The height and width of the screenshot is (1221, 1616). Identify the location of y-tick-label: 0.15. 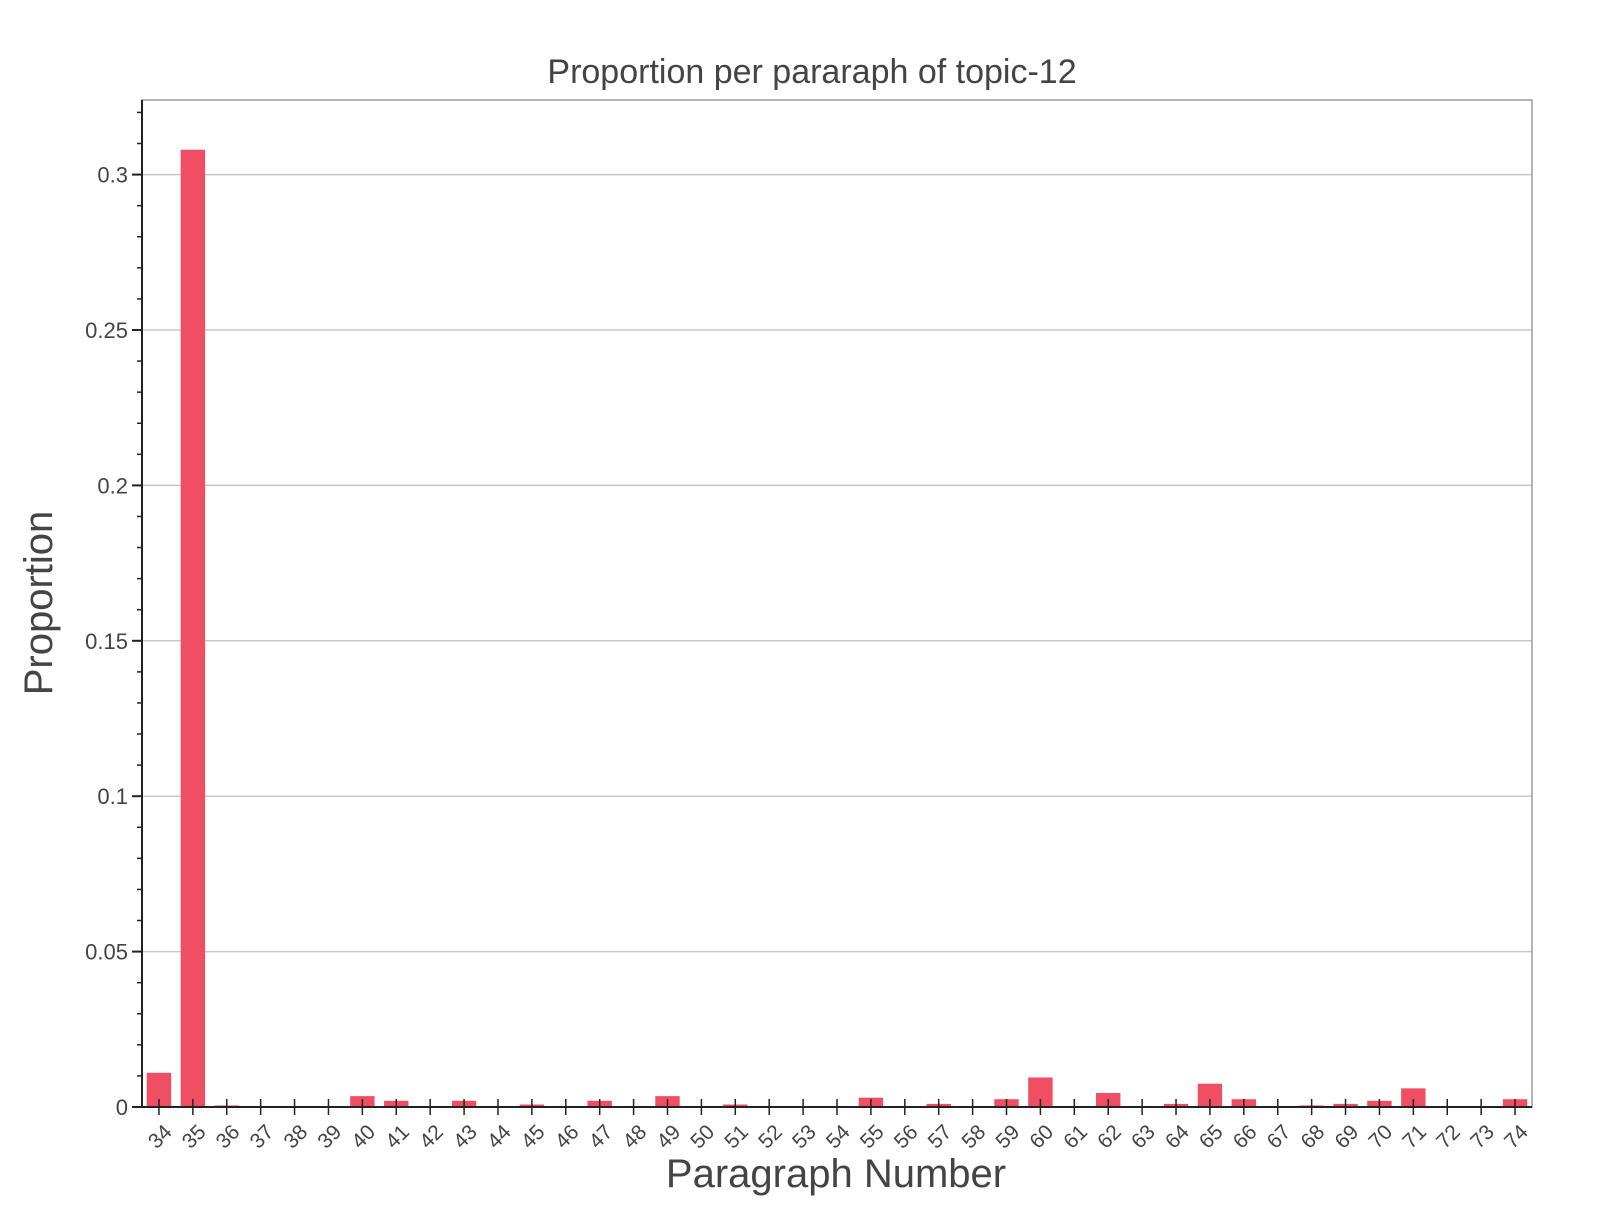
(106, 641).